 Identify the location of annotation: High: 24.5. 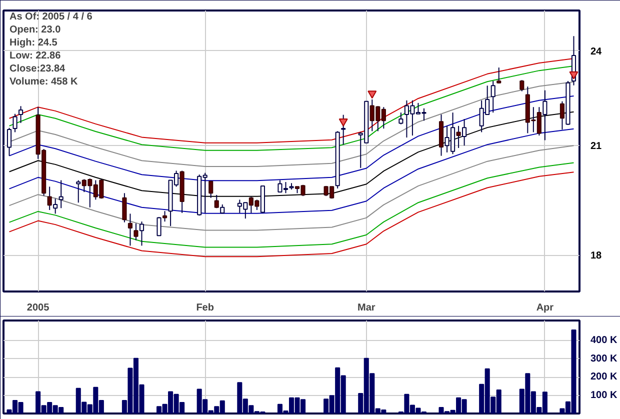
(34, 43).